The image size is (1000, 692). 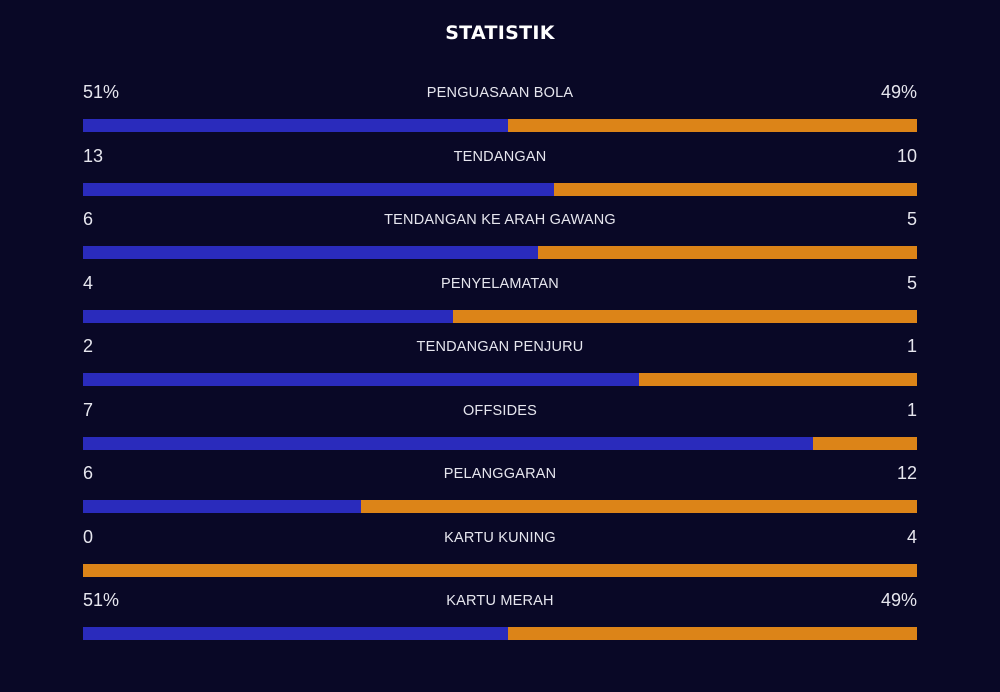 I want to click on stat-row: 6 TENDANGAN KE ARAH GAWANG 5, so click(x=500, y=237).